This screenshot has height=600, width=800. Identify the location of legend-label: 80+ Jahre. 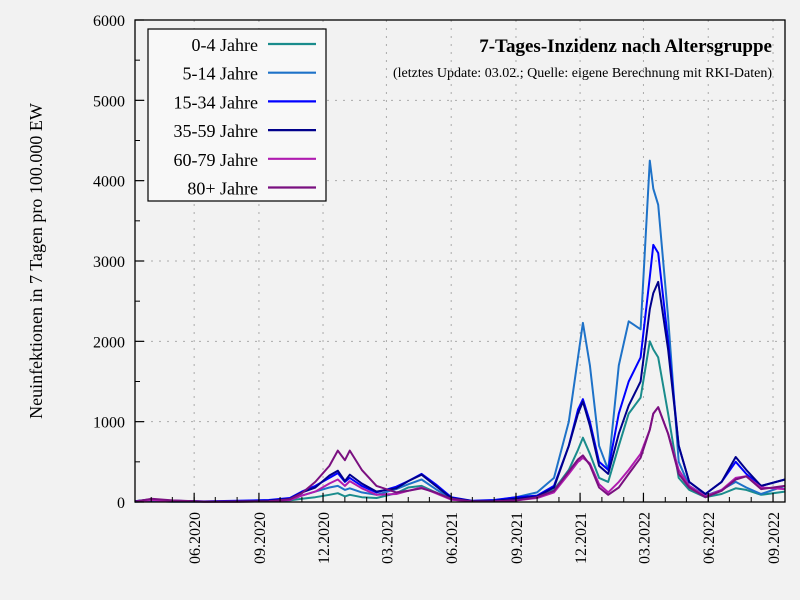
(222, 189).